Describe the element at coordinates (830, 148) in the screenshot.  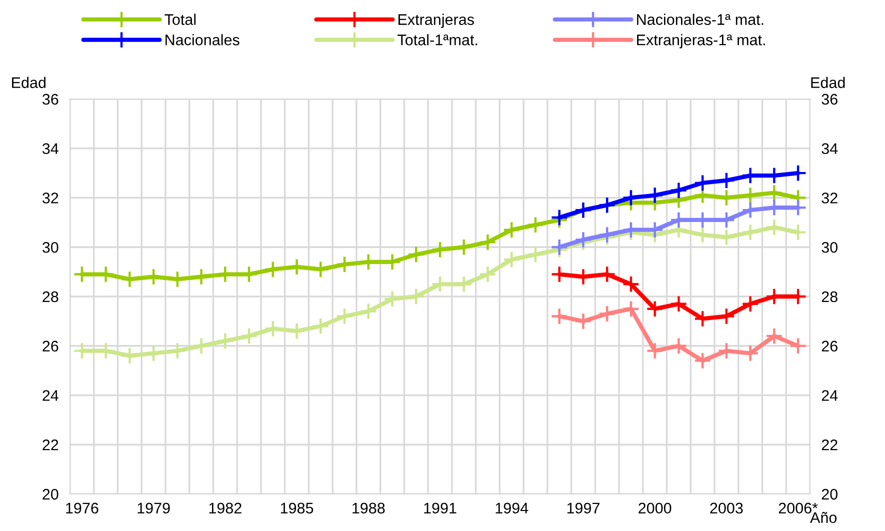
I see `y2-tick-label: 34` at that location.